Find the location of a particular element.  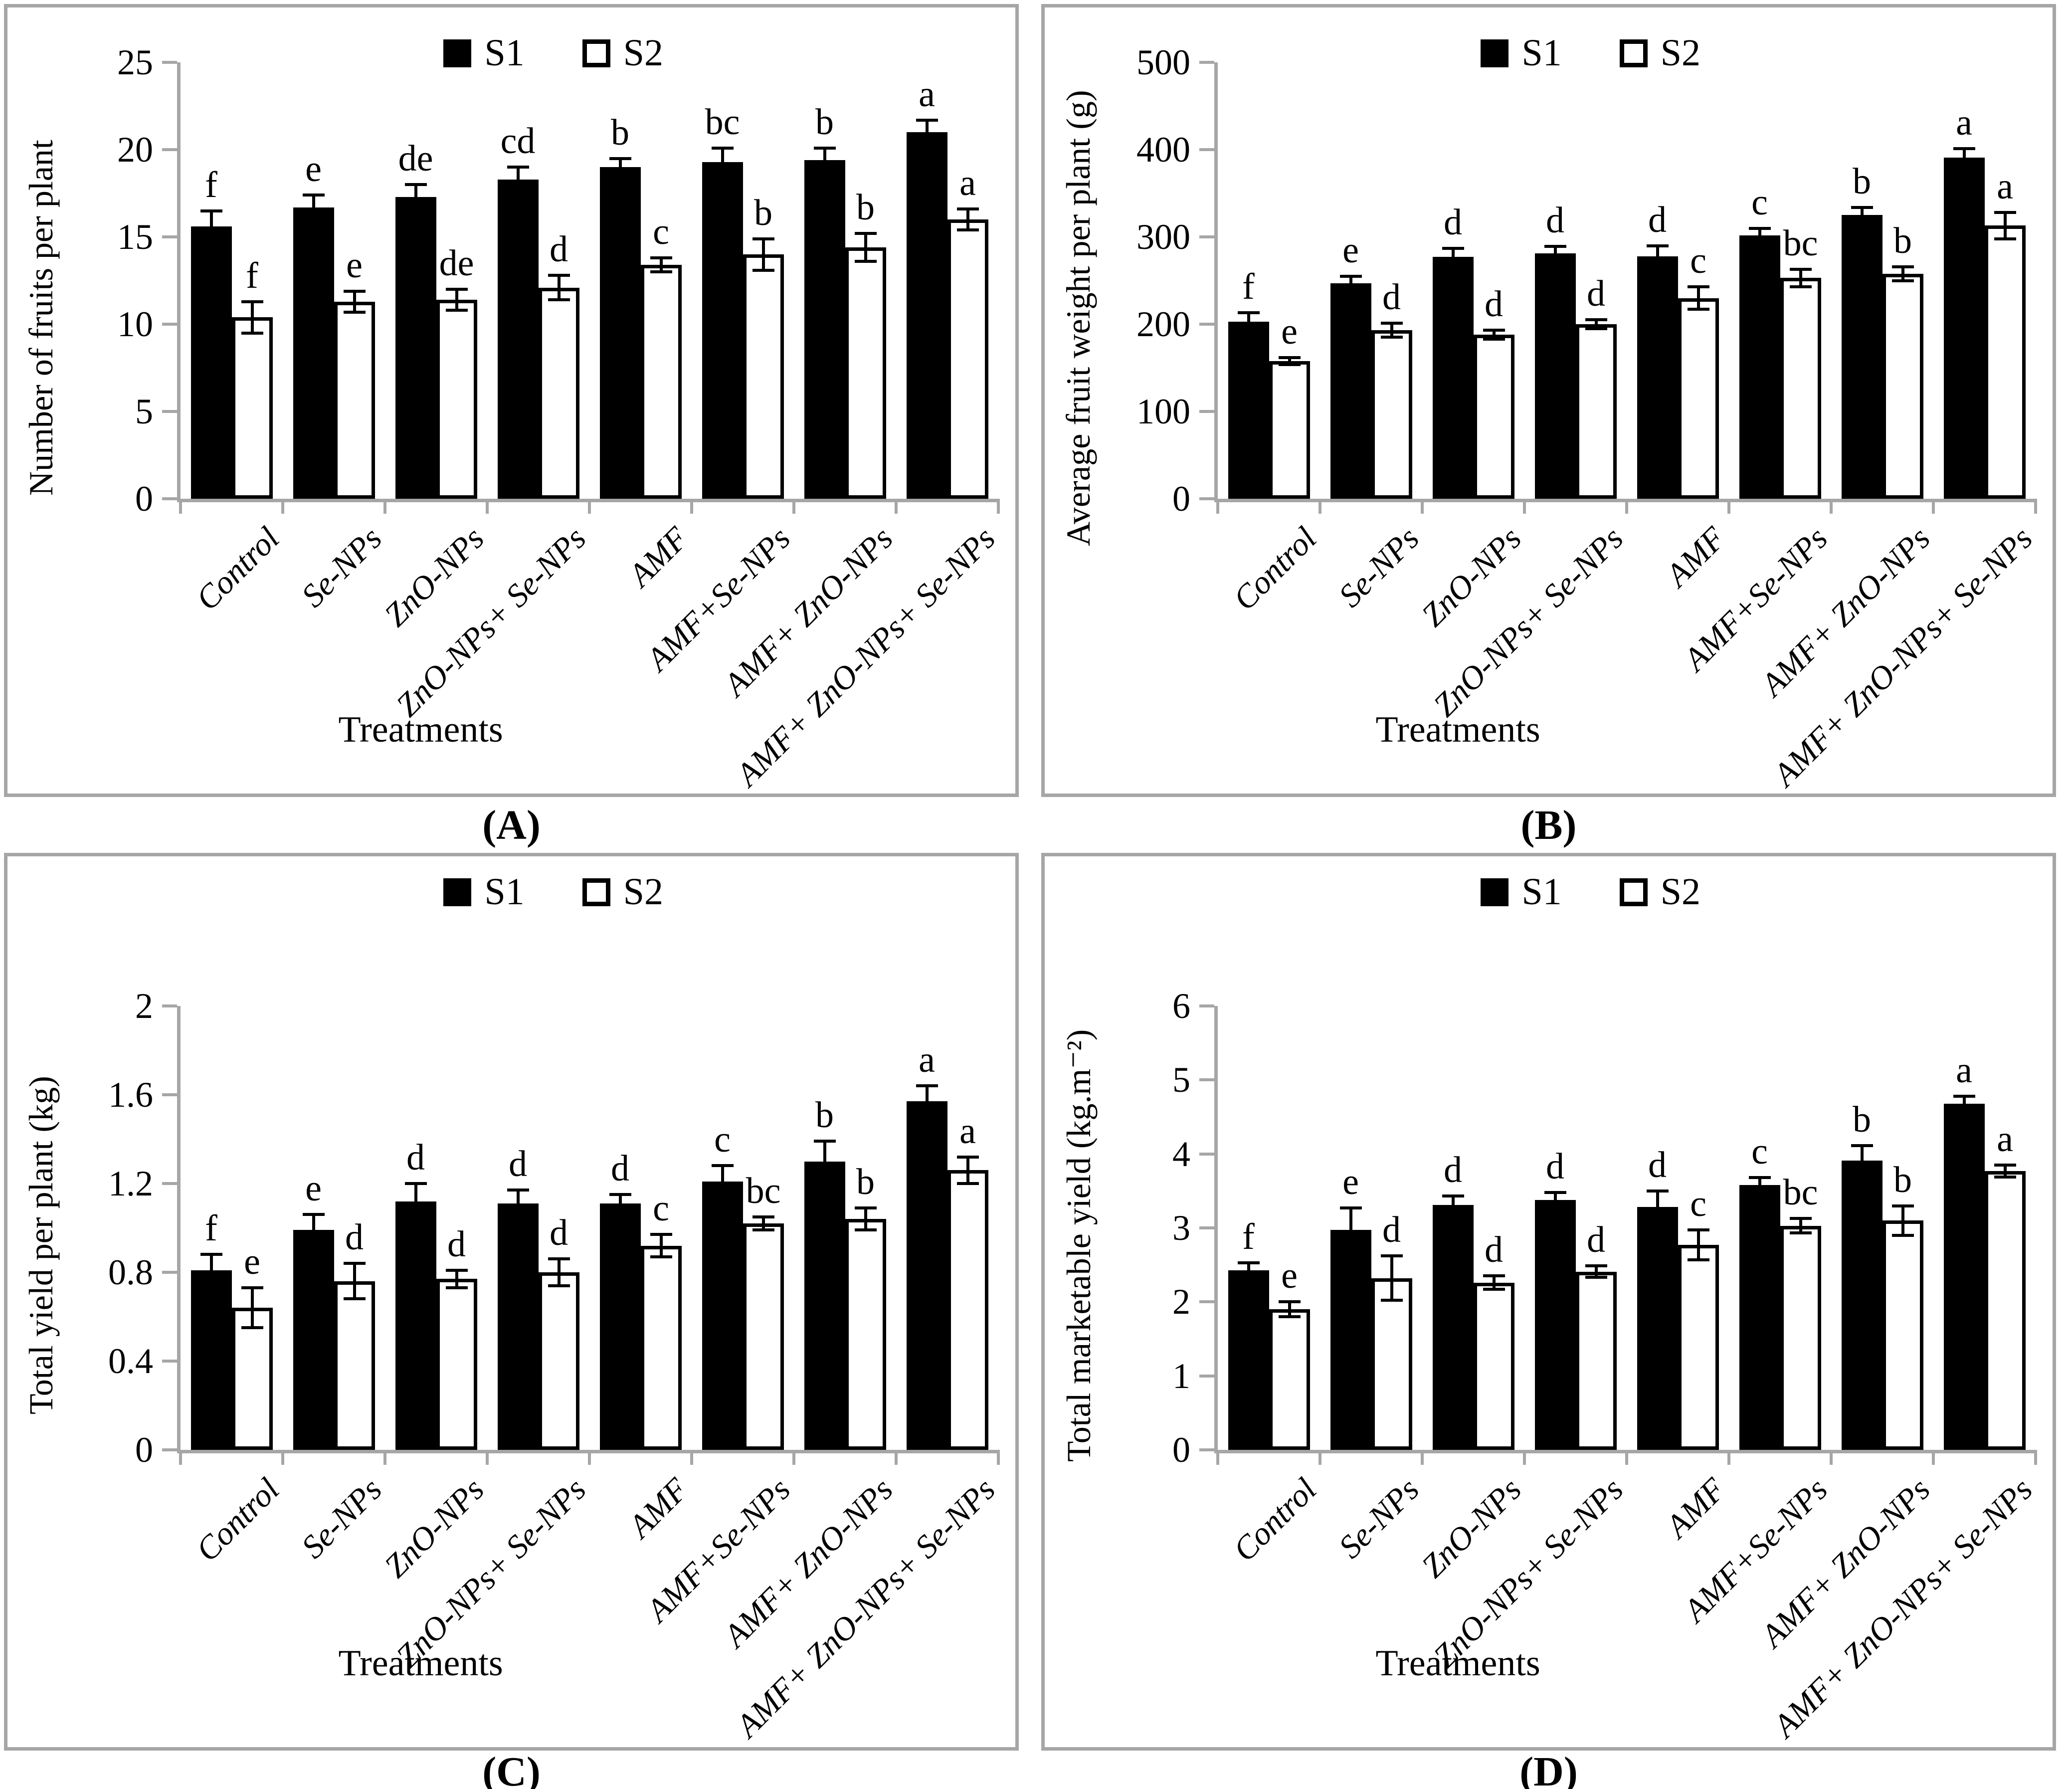

legend-label-s2: S2 is located at coordinates (1681, 892).